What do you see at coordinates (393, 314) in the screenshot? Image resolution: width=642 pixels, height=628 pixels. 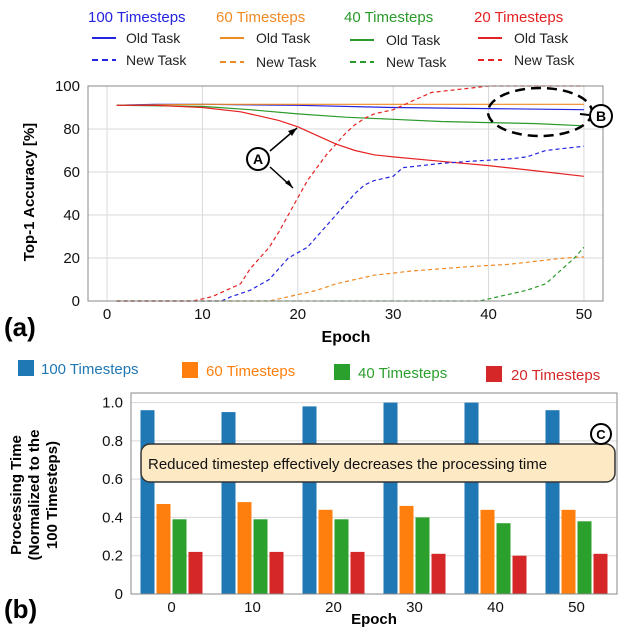 I see `x-tick-label-a: 30` at bounding box center [393, 314].